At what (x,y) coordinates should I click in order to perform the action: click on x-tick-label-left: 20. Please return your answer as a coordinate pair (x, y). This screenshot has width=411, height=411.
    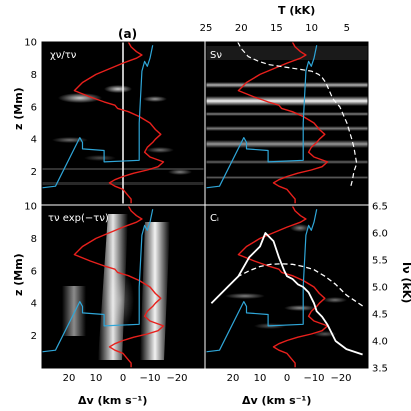
    Looking at the image, I should click on (69, 378).